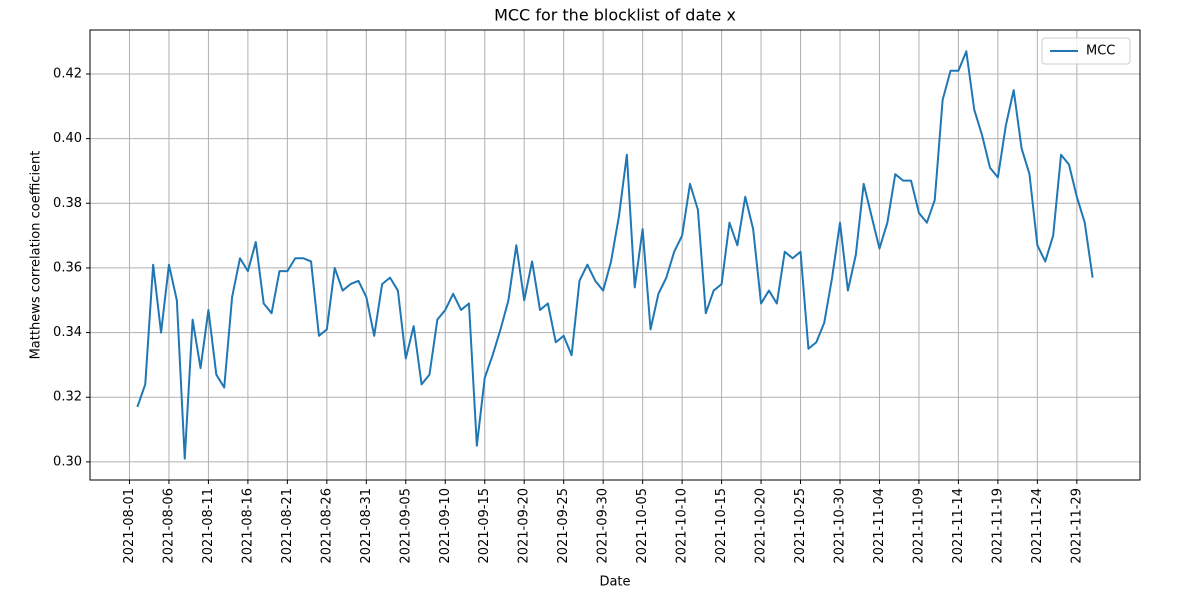  Describe the element at coordinates (879, 526) in the screenshot. I see `x-tick-label: 2021-11-04` at that location.